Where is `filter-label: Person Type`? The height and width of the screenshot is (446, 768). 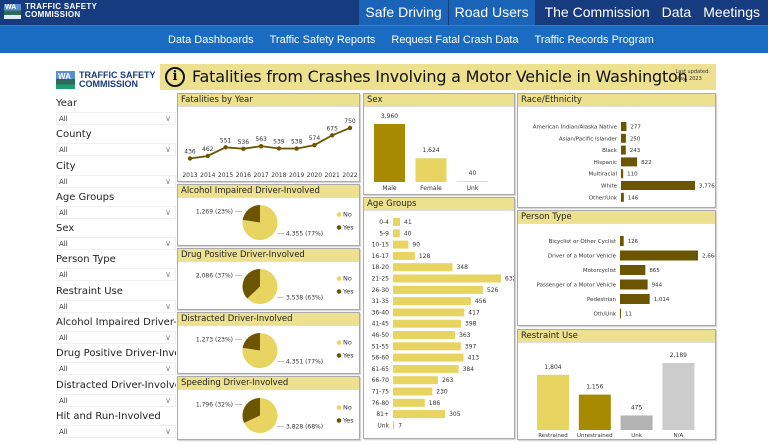
filter-label: Person Type is located at coordinates (86, 260).